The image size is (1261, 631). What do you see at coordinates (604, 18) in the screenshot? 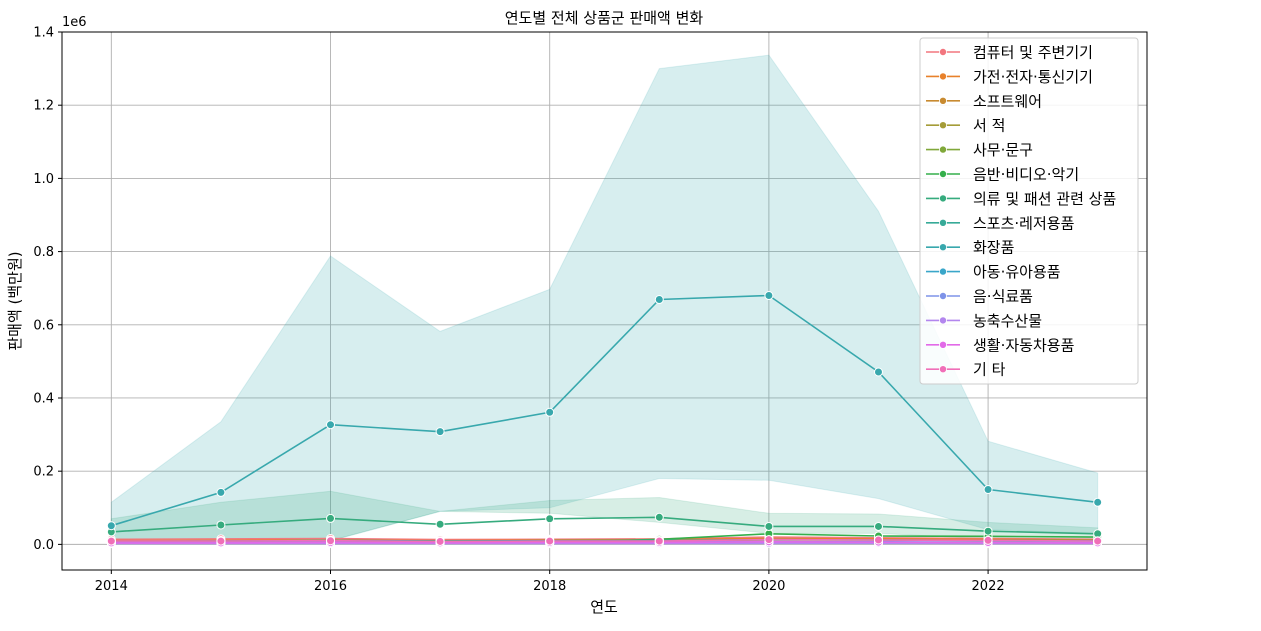
I see `chart-title: 연도별 전체 상품군 판매액 변화` at bounding box center [604, 18].